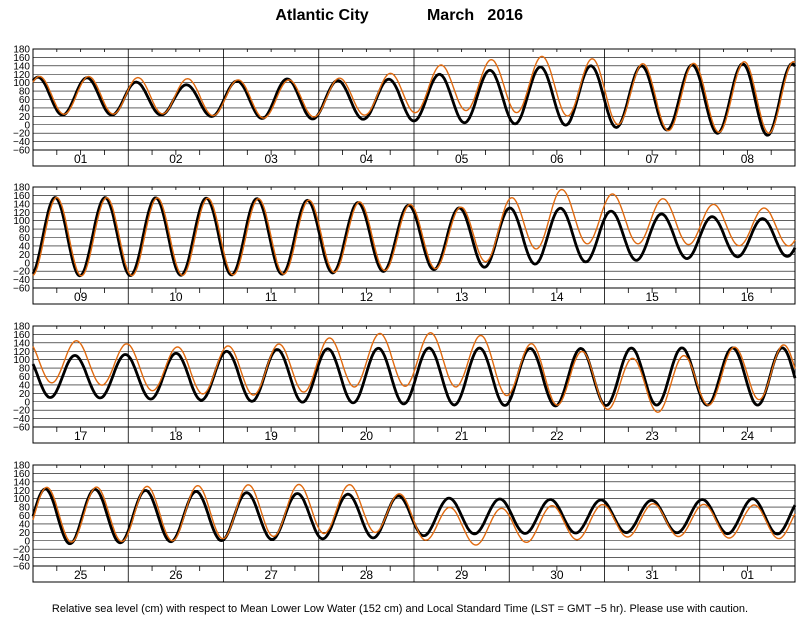  I want to click on day-label: 12, so click(367, 297).